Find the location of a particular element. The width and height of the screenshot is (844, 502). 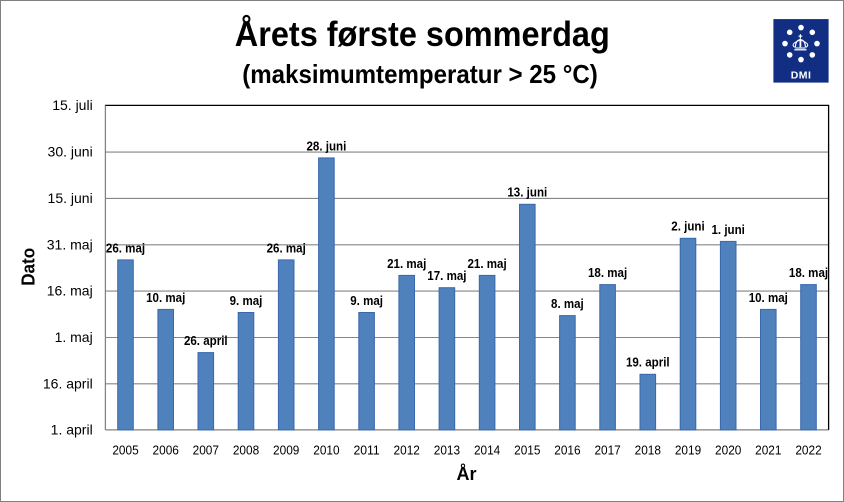

svg-text: 2015 is located at coordinates (527, 450).